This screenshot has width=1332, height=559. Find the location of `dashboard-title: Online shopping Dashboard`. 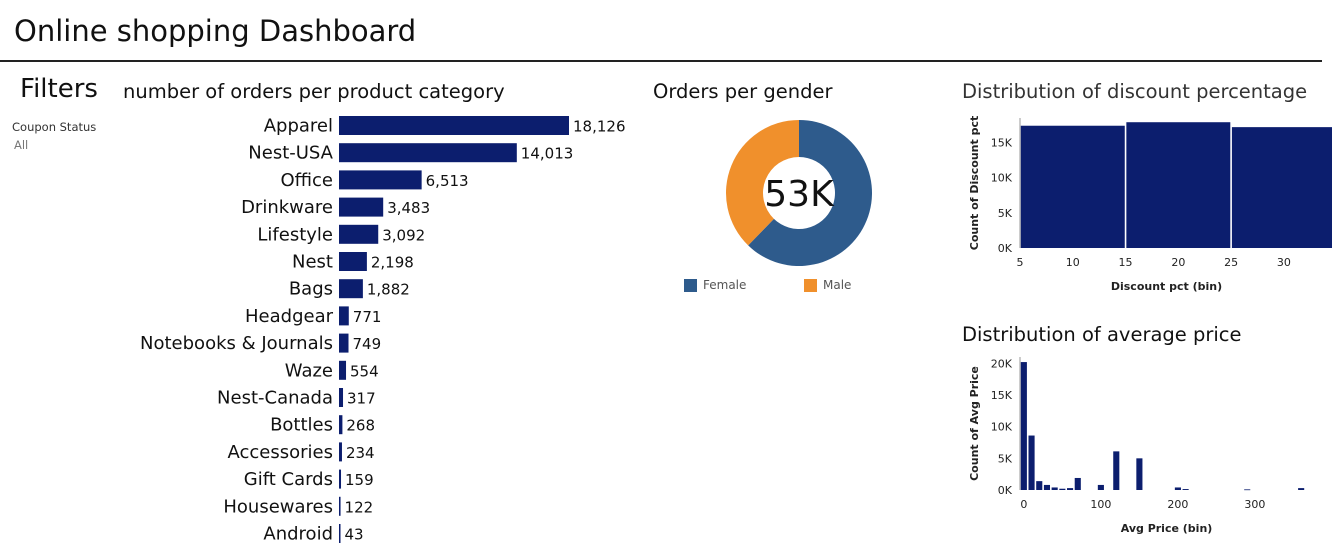

dashboard-title: Online shopping Dashboard is located at coordinates (215, 31).